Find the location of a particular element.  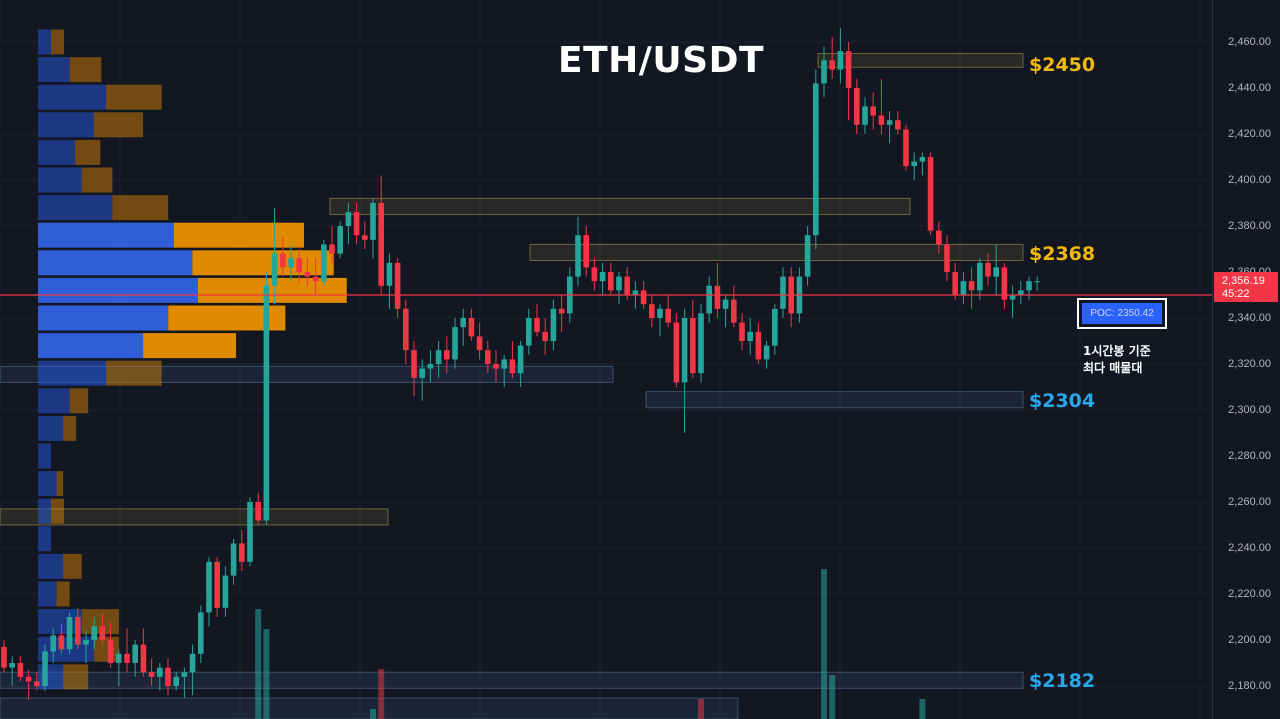

level-label: $2182 is located at coordinates (1062, 681).